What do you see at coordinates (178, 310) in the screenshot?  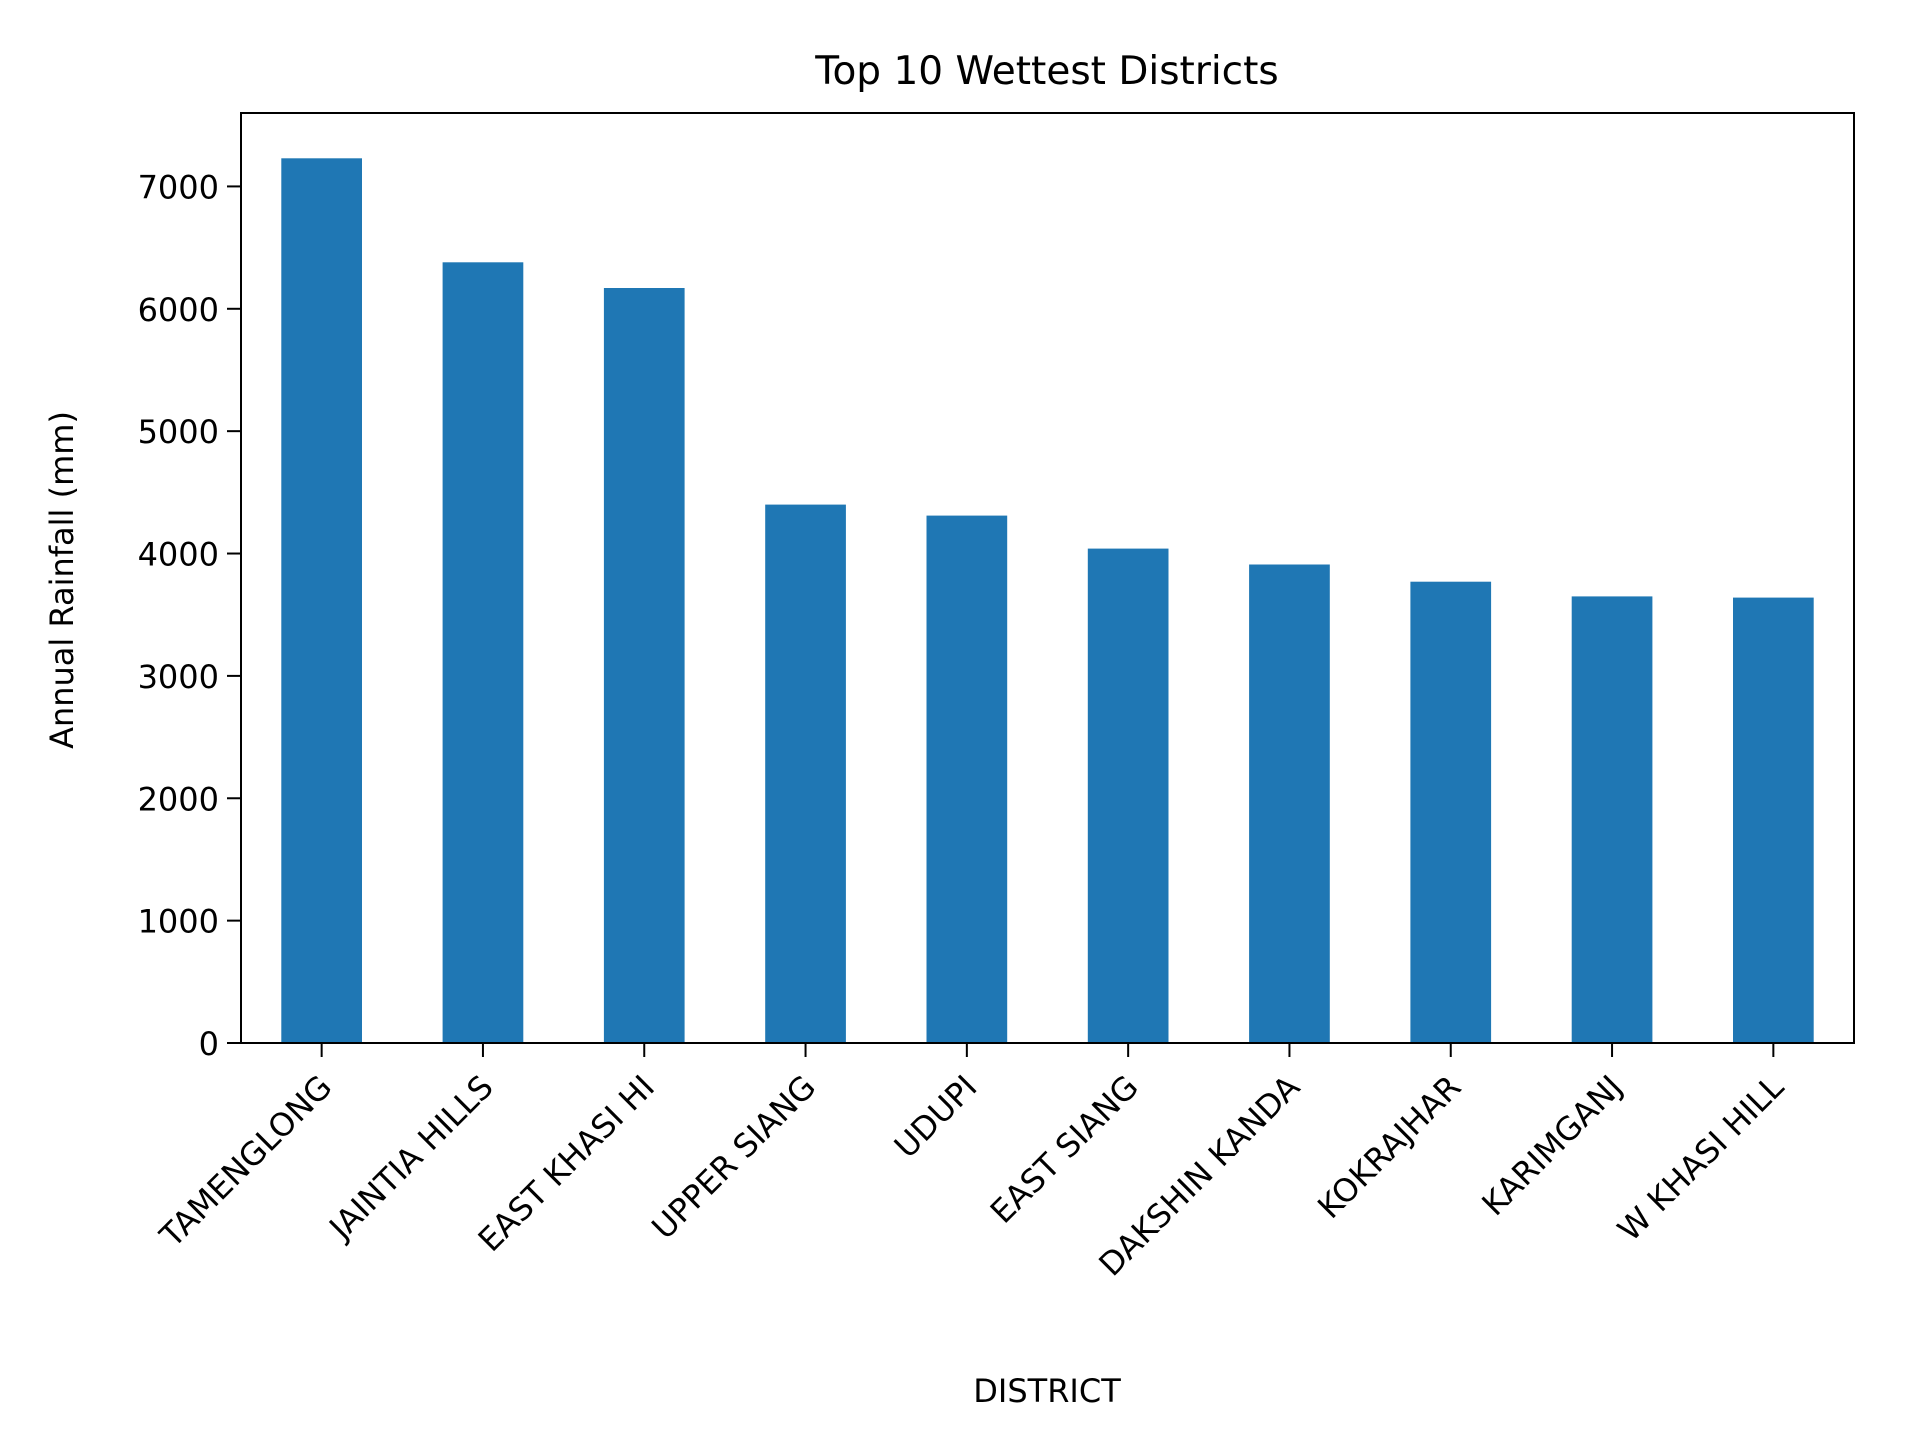 I see `y-tick-label-6: 6000` at bounding box center [178, 310].